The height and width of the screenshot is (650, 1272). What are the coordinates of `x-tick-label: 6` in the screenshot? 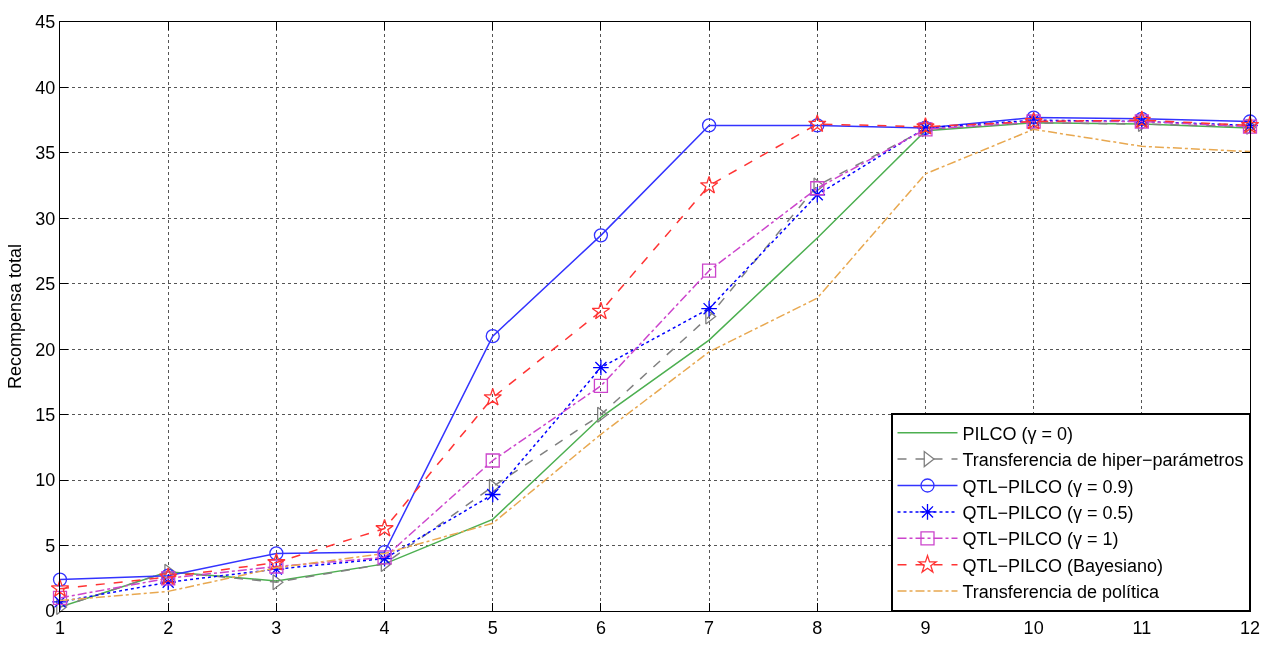 It's located at (600, 627).